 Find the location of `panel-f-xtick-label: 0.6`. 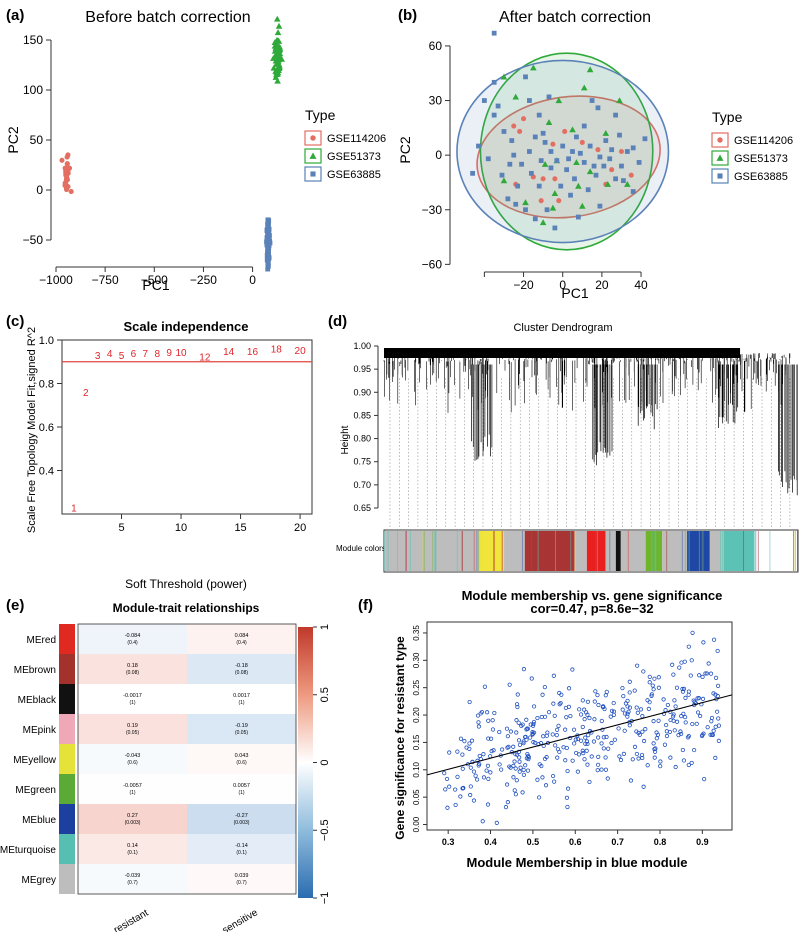

panel-f-xtick-label: 0.6 is located at coordinates (575, 842).